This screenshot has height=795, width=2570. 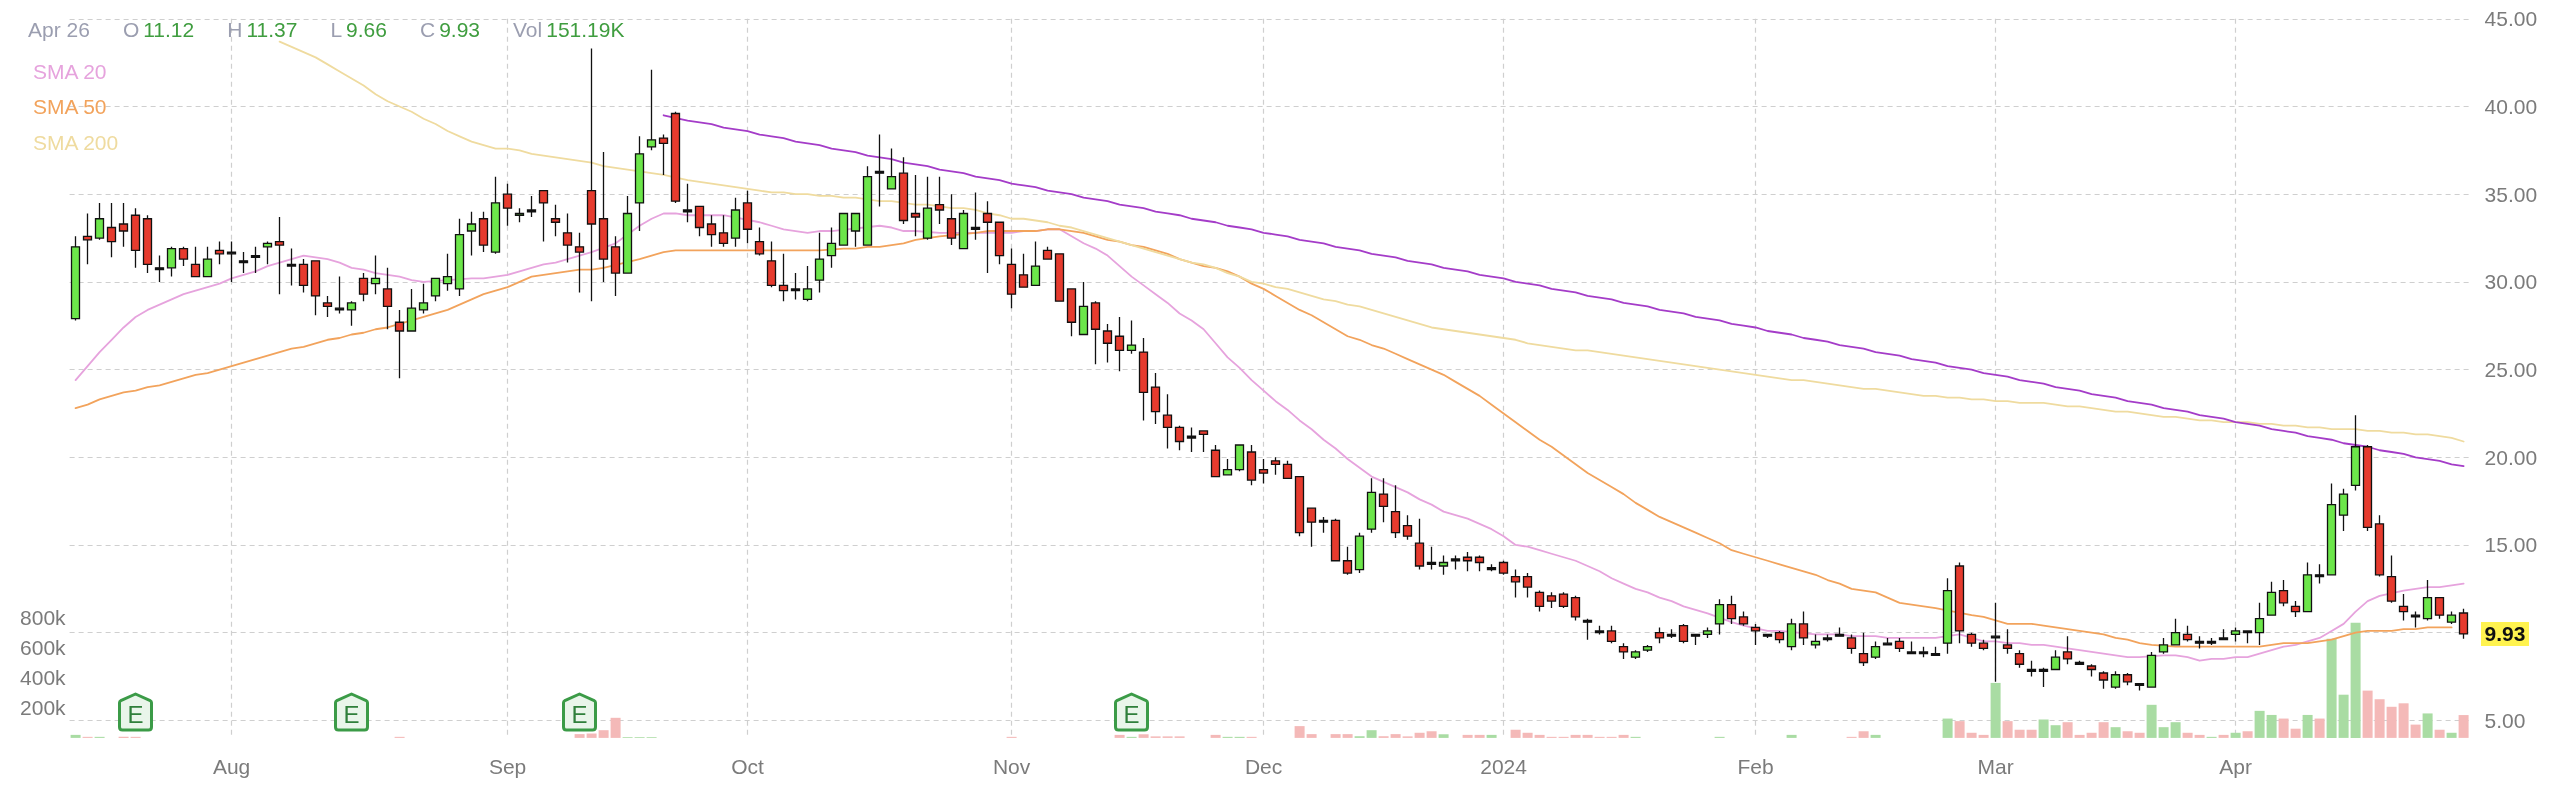 What do you see at coordinates (262, 29) in the screenshot?
I see `annotation: H 11.37` at bounding box center [262, 29].